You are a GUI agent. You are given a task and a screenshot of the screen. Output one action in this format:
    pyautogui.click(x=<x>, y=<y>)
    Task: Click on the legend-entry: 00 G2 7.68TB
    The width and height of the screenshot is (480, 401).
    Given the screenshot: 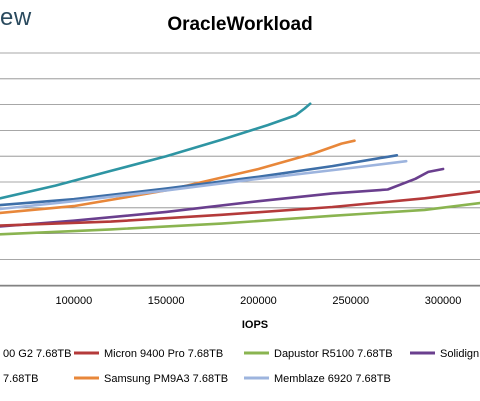 What is the action you would take?
    pyautogui.click(x=37, y=354)
    